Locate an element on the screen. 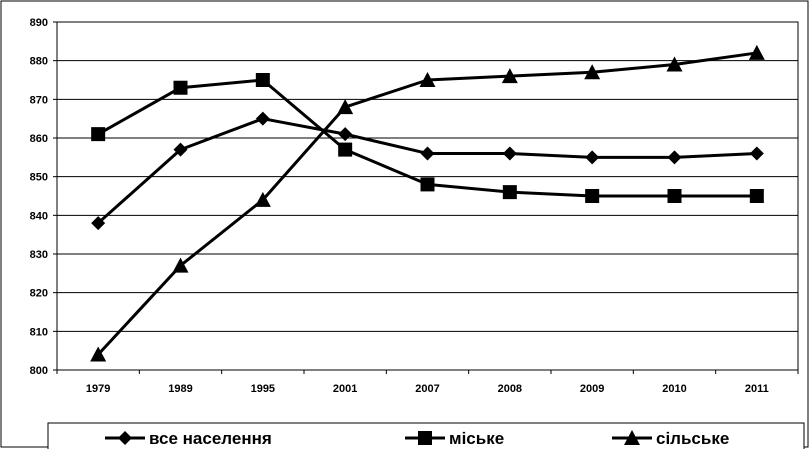 The width and height of the screenshot is (810, 449). x-axis-ticks: 1979 1989 1995 2001 2007 2008 2009 2010 2011 is located at coordinates (427, 382).